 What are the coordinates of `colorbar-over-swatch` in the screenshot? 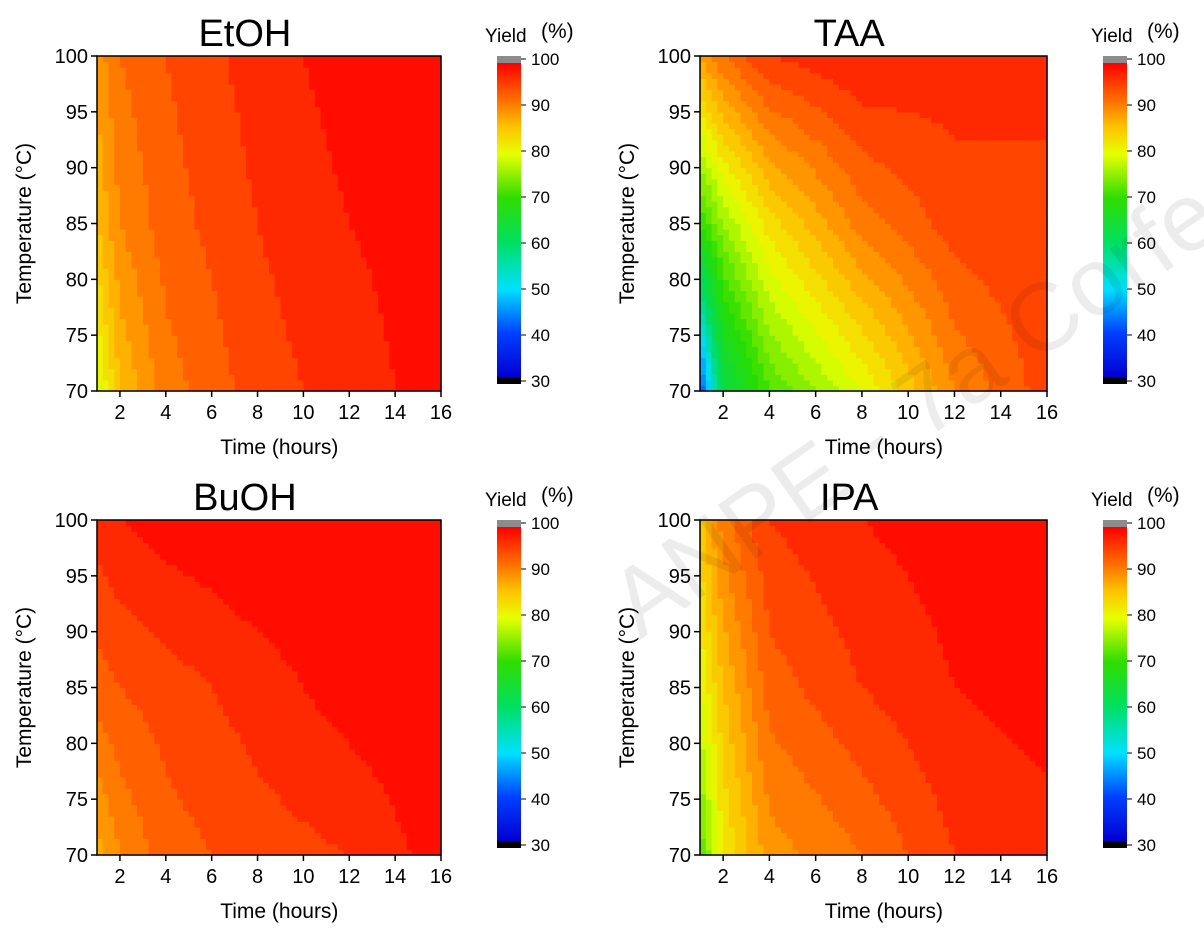 It's located at (509, 59).